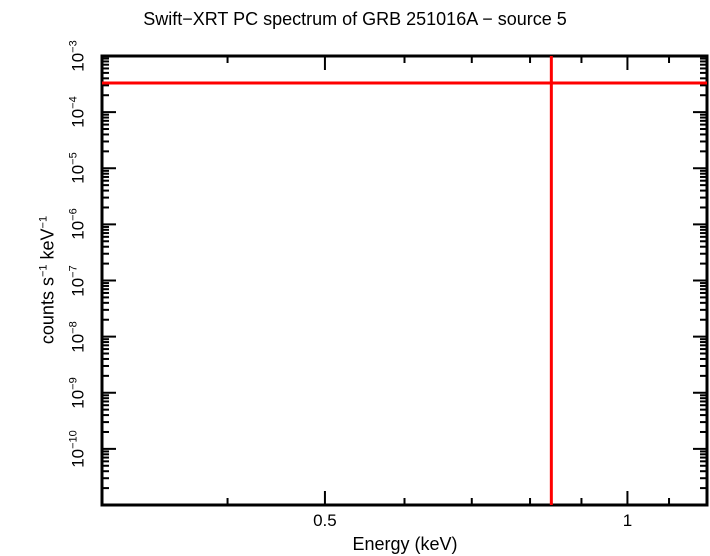 This screenshot has height=556, width=710. I want to click on x-tick-label: 1, so click(627, 520).